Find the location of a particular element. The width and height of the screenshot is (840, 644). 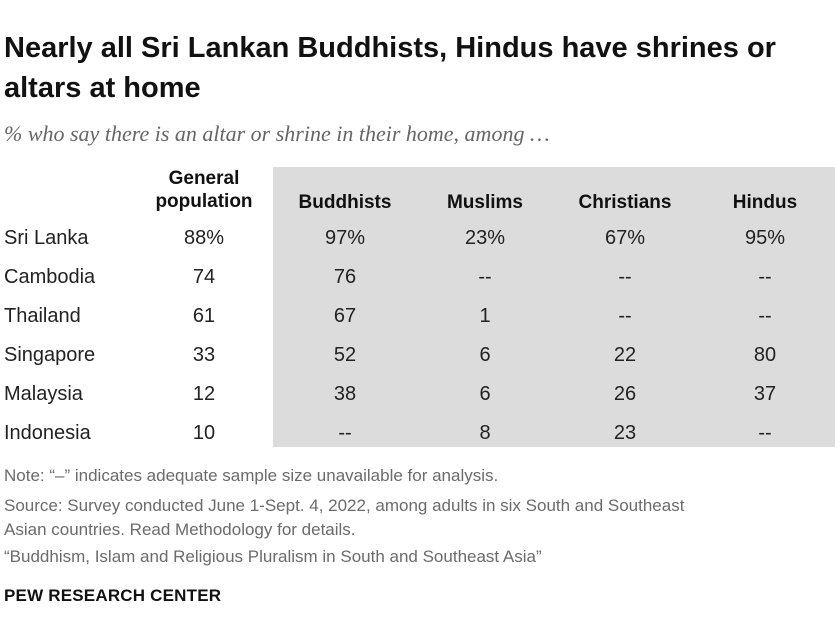

cell-singapore-muslims: 6 is located at coordinates (485, 355).